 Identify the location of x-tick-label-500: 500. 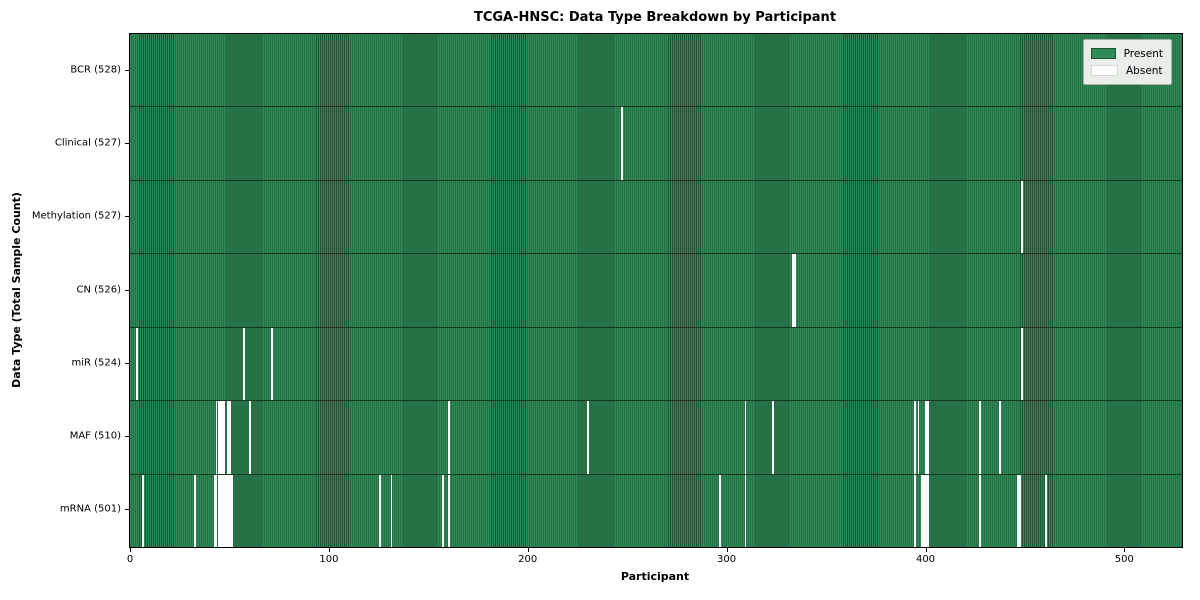
(1124, 559).